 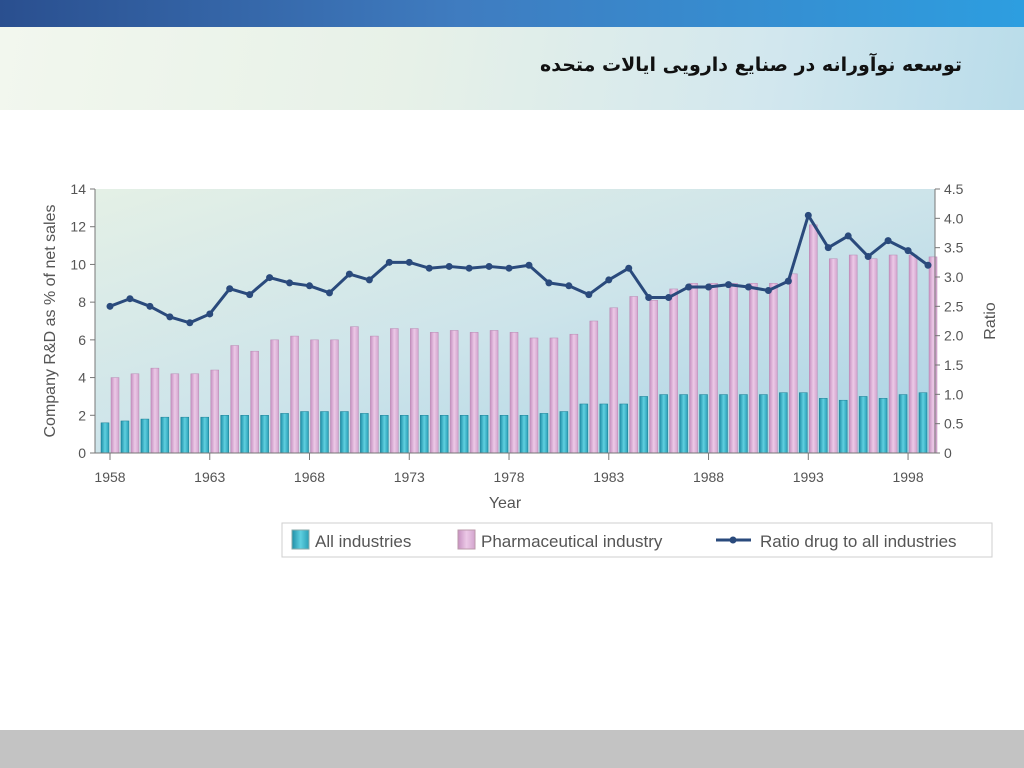 What do you see at coordinates (469, 268) in the screenshot?
I see `ratio-point-1976` at bounding box center [469, 268].